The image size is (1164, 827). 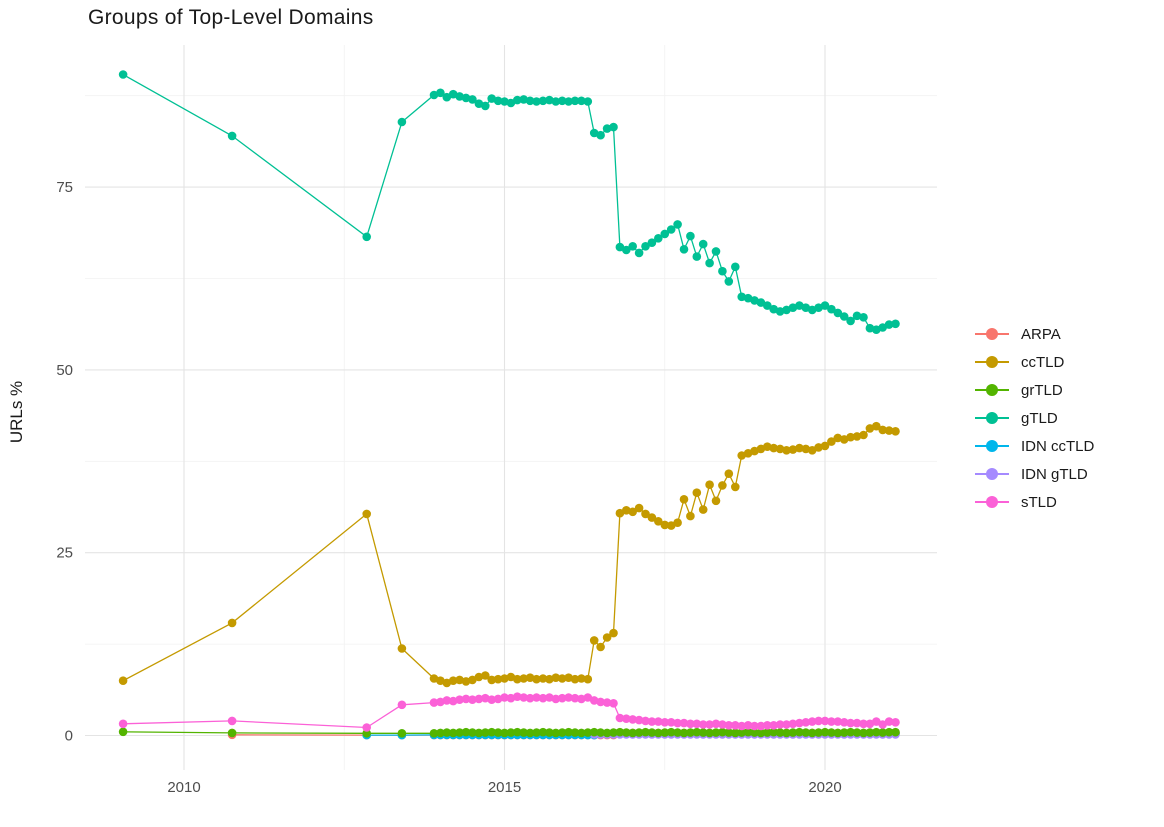 I want to click on legend-label: IDN gTLD, so click(x=1054, y=474).